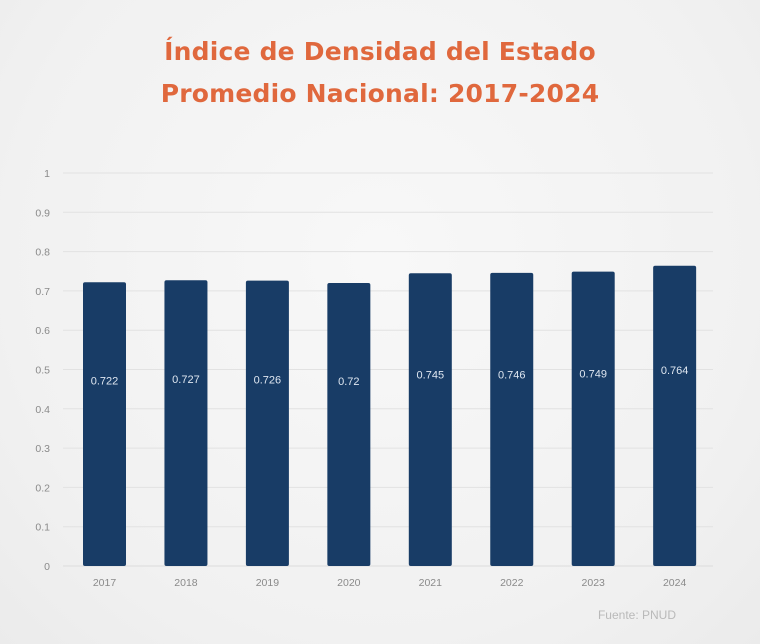 The image size is (760, 644). What do you see at coordinates (105, 583) in the screenshot?
I see `x-tick-label: 2017` at bounding box center [105, 583].